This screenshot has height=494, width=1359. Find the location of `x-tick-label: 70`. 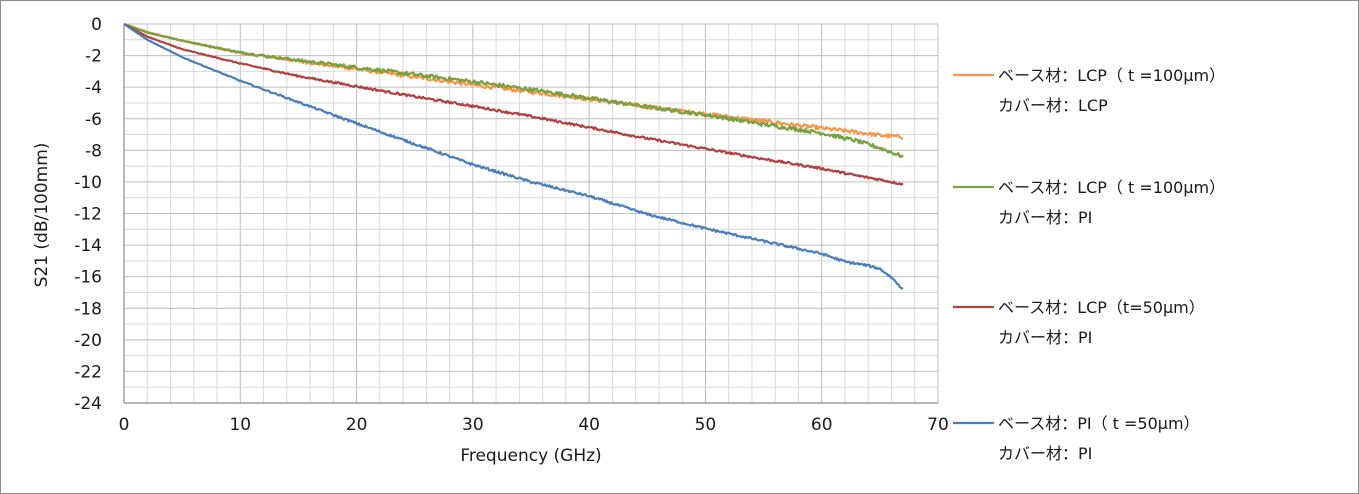

x-tick-label: 70 is located at coordinates (938, 425).